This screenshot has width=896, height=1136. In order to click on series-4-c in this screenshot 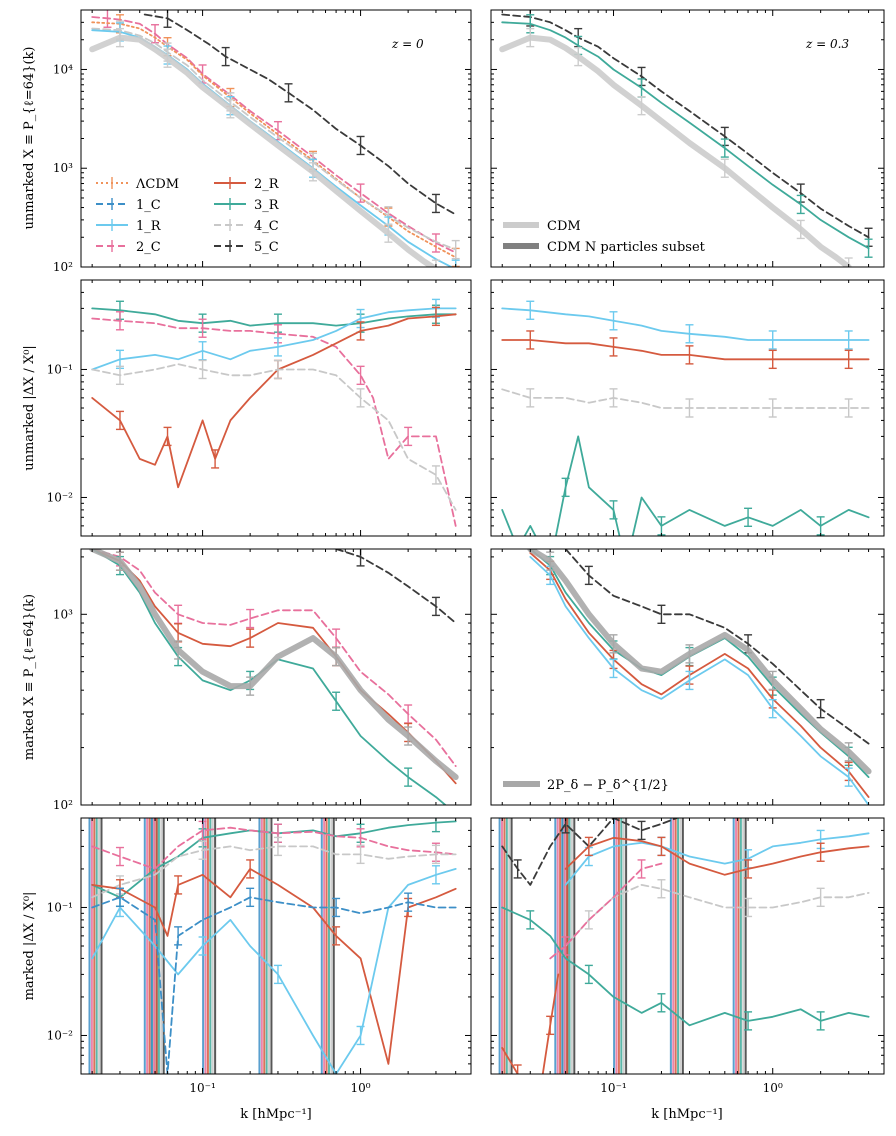, I will do `click(274, 139)`.